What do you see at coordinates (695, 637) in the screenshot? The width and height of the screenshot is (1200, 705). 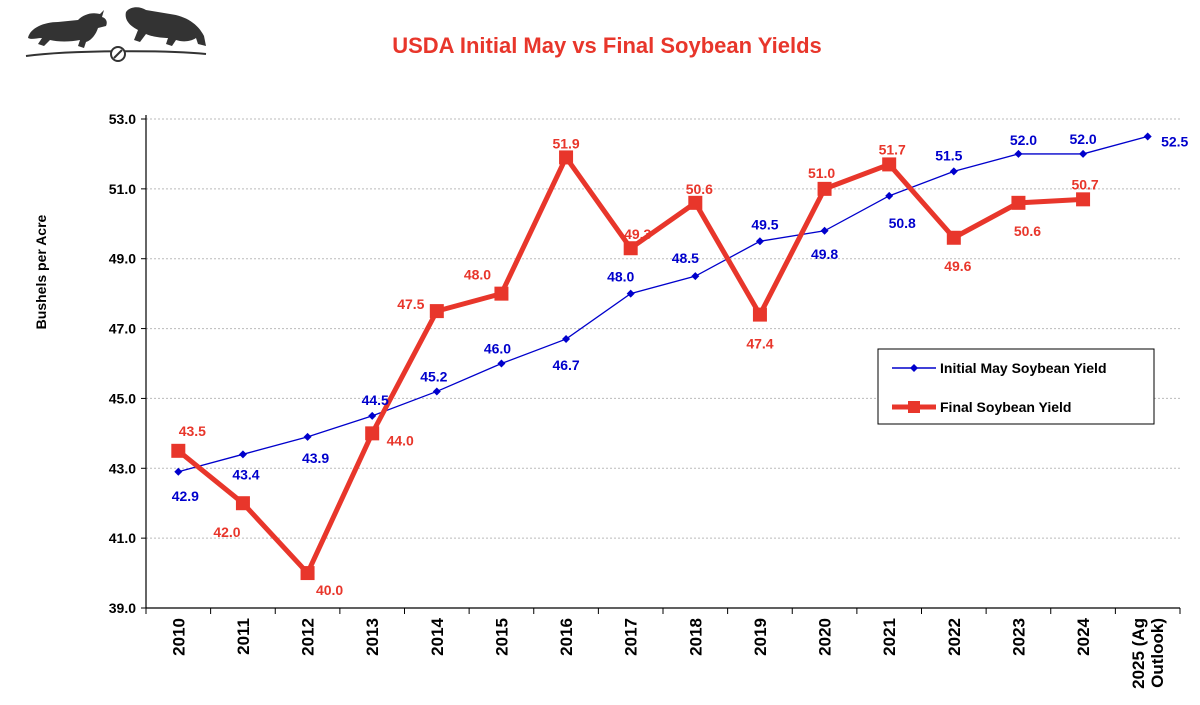 I see `x-tick-label: 2018` at bounding box center [695, 637].